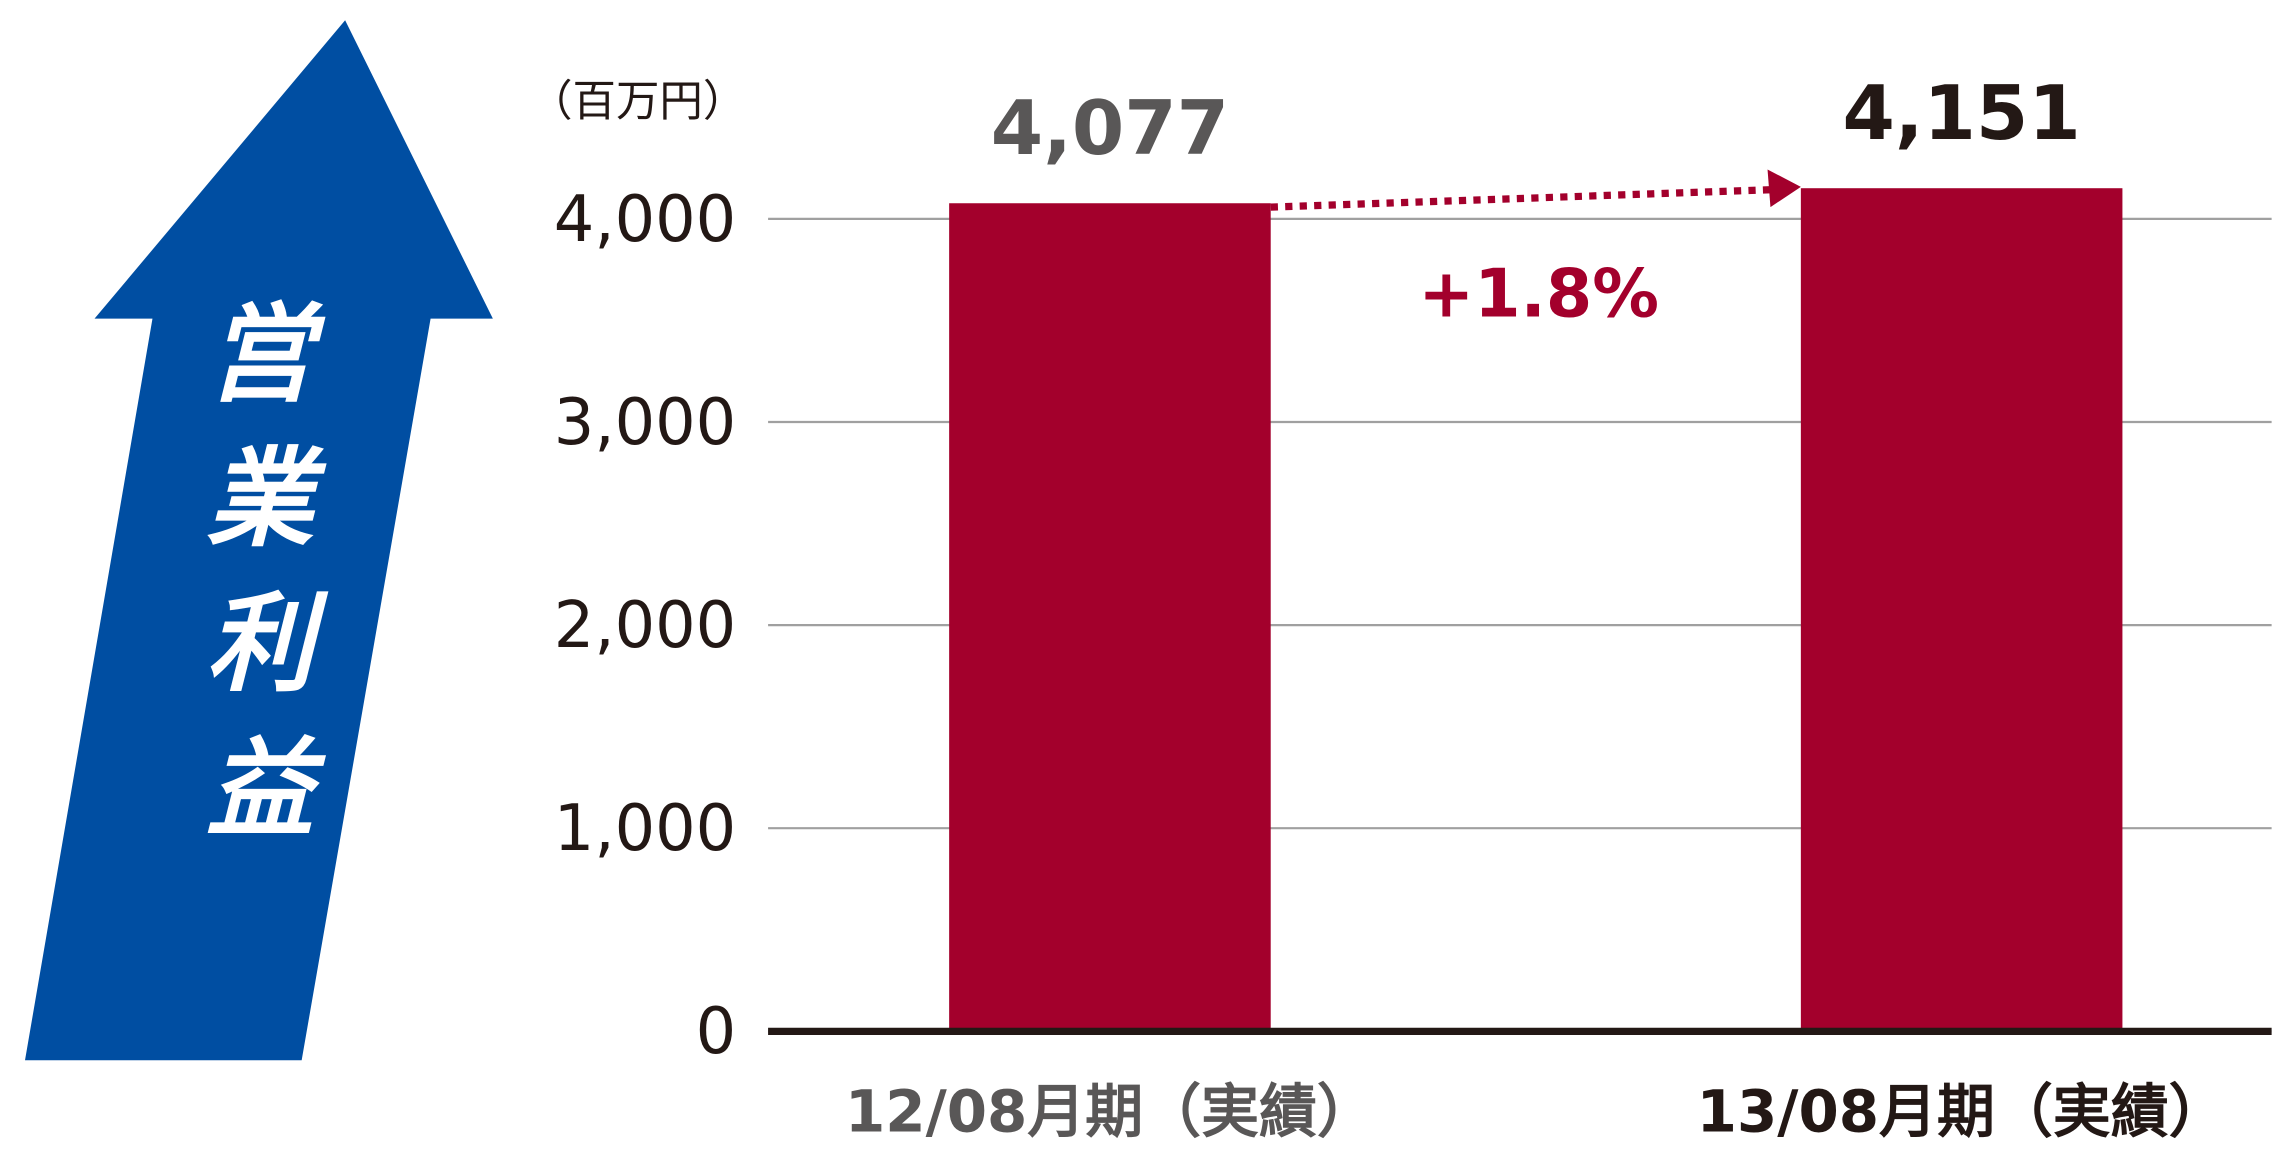 Image resolution: width=2272 pixels, height=1153 pixels. I want to click on y-tick-label: 1,000, so click(645, 829).